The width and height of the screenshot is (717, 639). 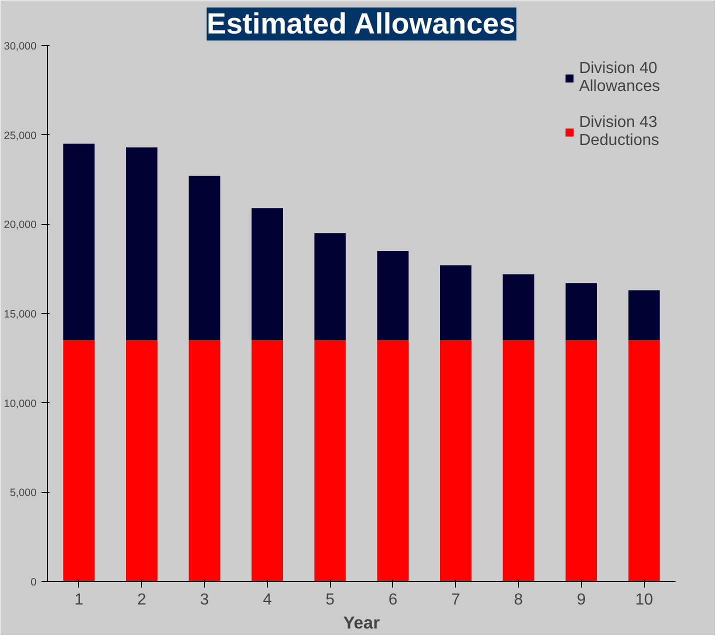 What do you see at coordinates (20, 404) in the screenshot?
I see `y-tick-label: 10,000` at bounding box center [20, 404].